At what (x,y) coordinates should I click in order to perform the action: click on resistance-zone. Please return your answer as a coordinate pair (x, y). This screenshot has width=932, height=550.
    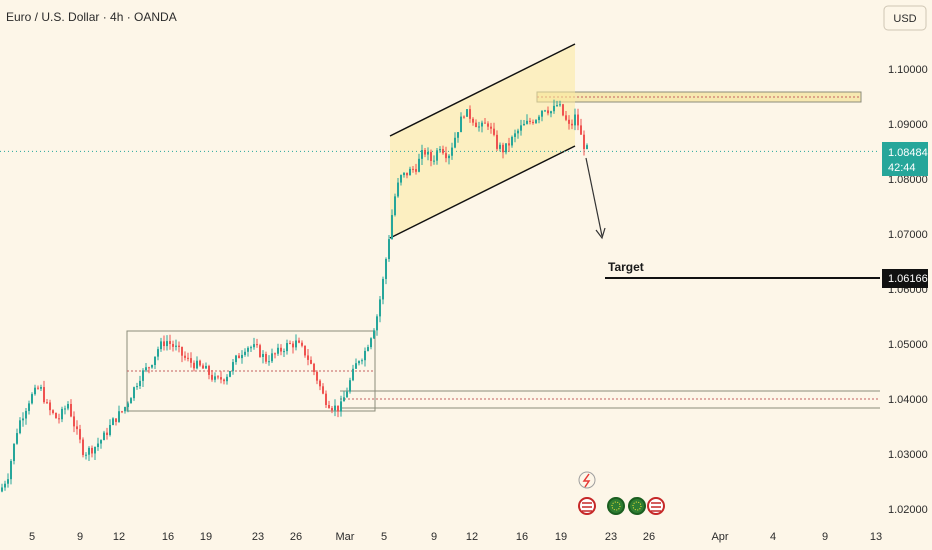
    Looking at the image, I should click on (699, 97).